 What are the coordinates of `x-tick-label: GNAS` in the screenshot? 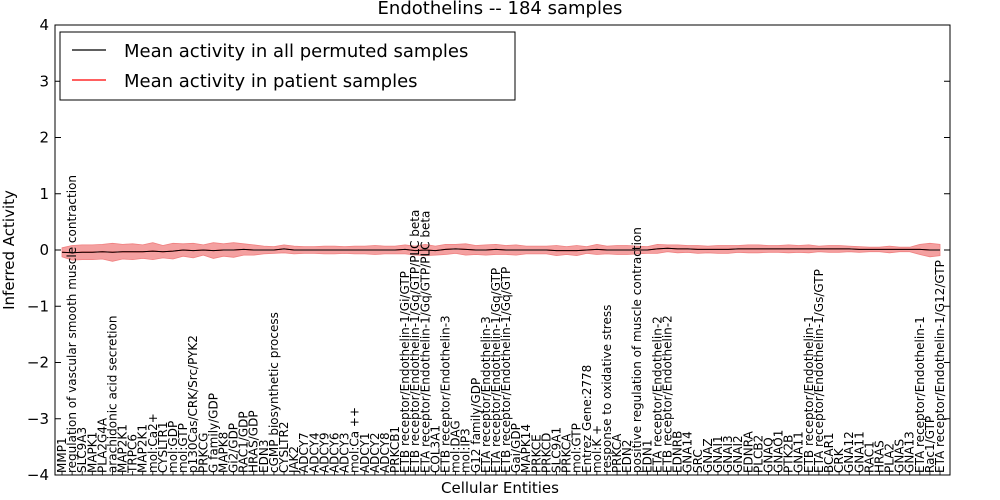 It's located at (900, 456).